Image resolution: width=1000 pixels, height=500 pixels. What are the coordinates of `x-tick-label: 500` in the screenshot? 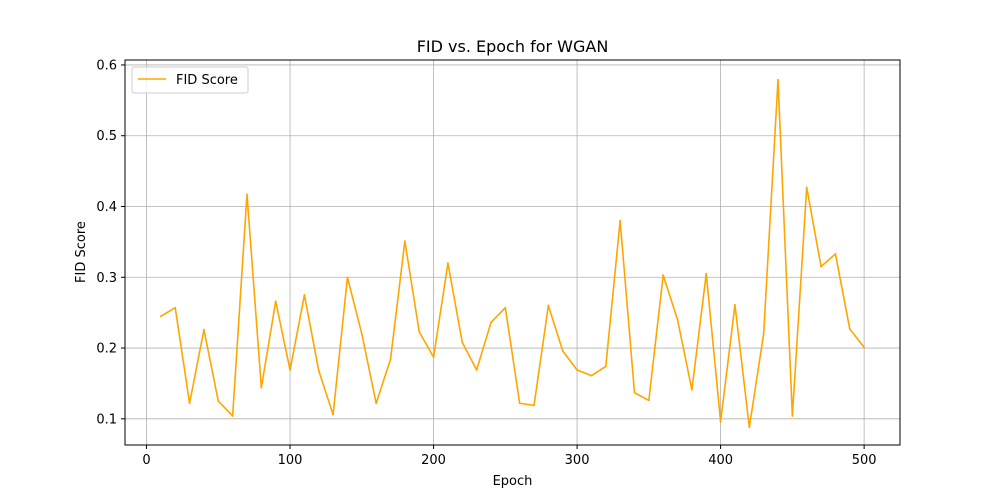 It's located at (864, 460).